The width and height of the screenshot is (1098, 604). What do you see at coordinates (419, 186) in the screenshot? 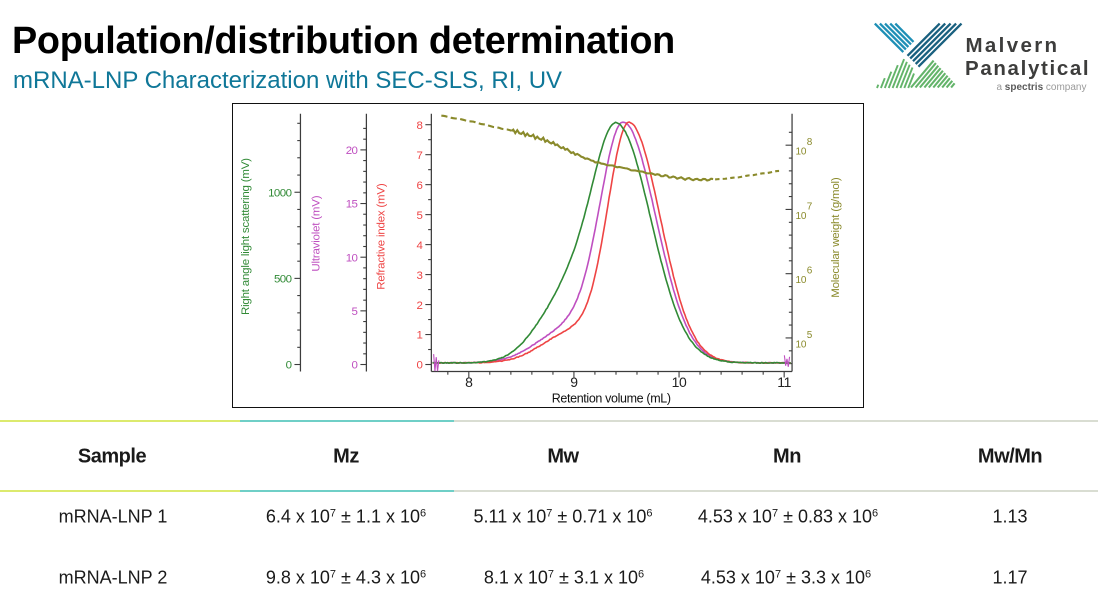
I see `svg-text: 6` at bounding box center [419, 186].